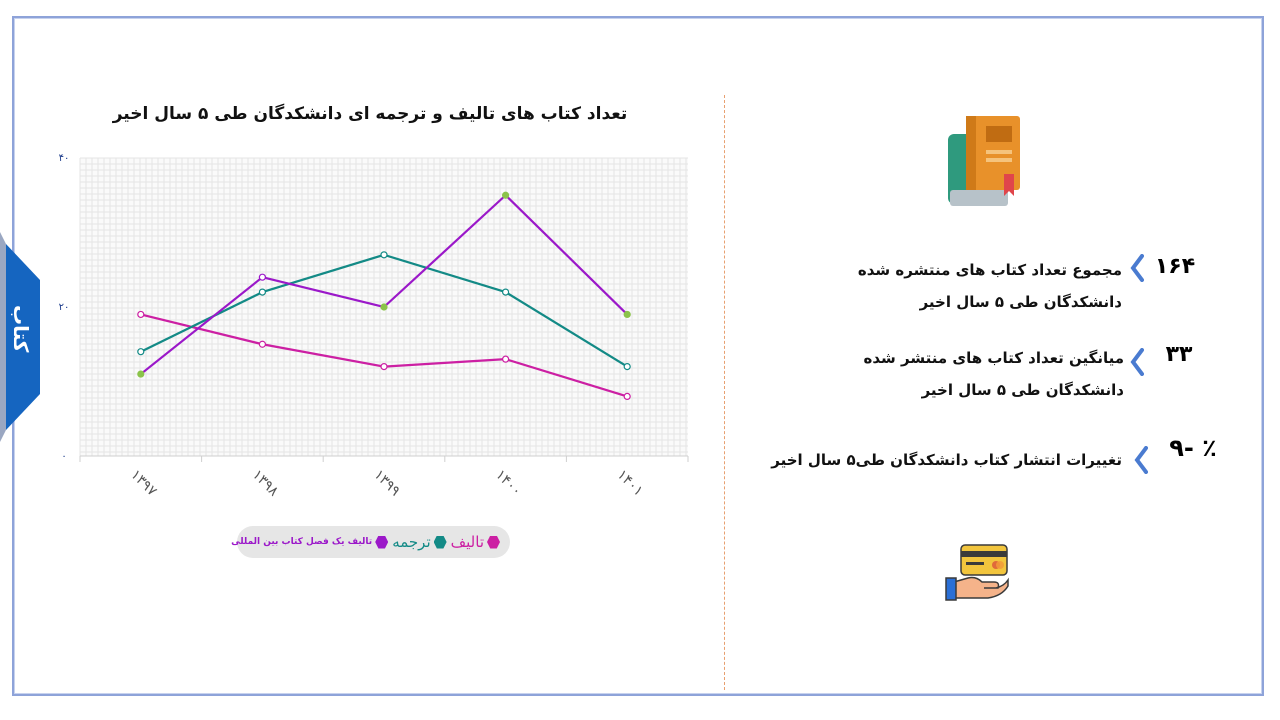 Image resolution: width=1280 pixels, height=720 pixels. What do you see at coordinates (724, 392) in the screenshot?
I see `section-divider` at bounding box center [724, 392].